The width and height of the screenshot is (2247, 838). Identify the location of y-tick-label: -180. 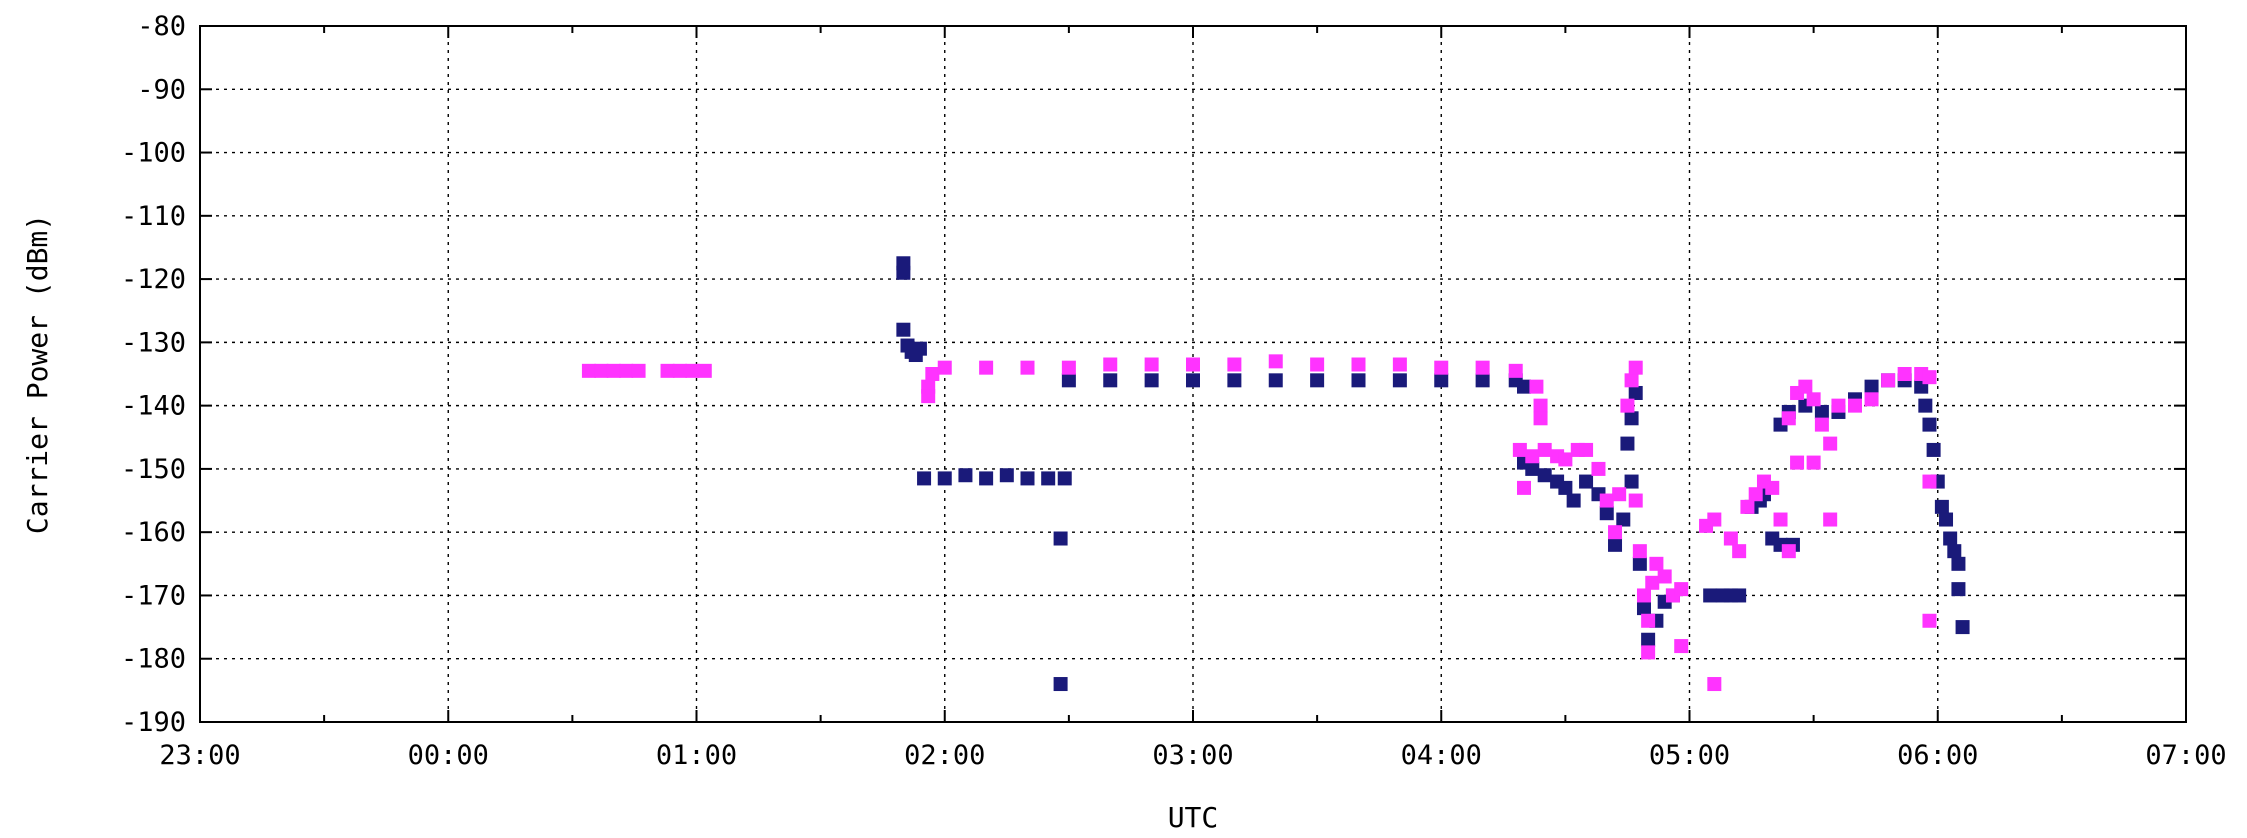
(153, 659).